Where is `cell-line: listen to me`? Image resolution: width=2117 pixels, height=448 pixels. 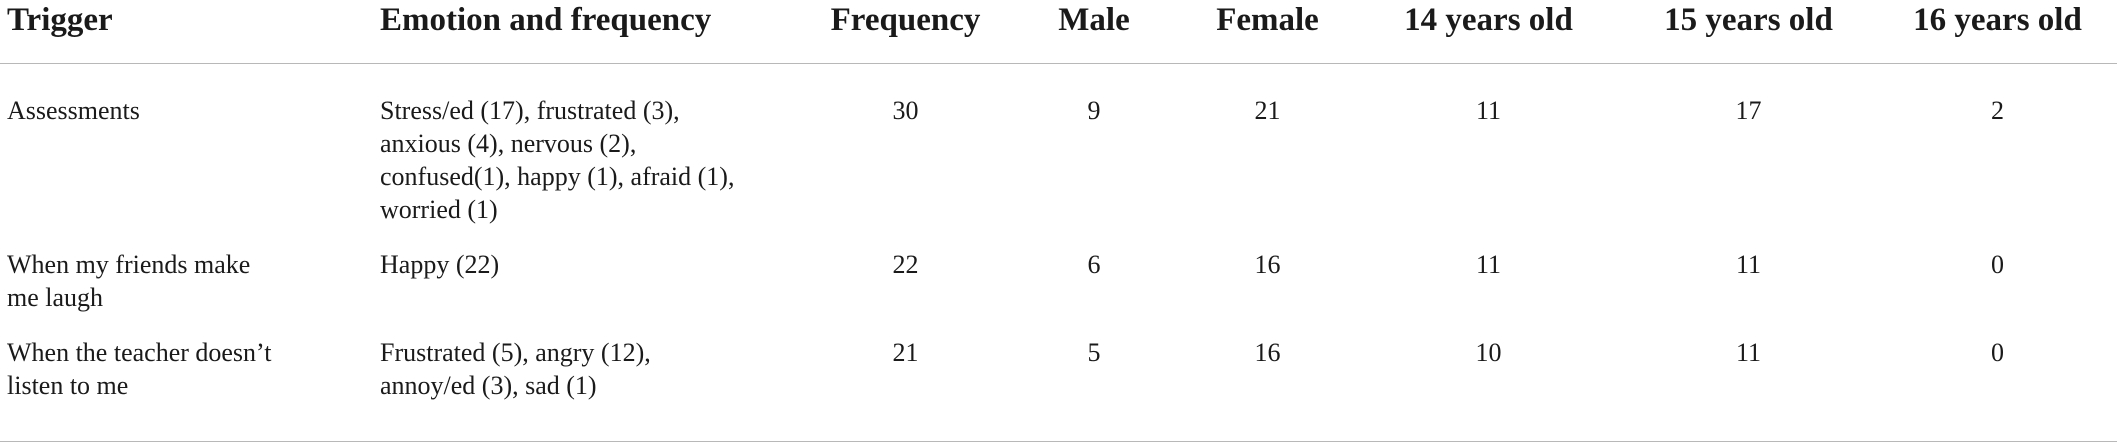
cell-line: listen to me is located at coordinates (68, 385).